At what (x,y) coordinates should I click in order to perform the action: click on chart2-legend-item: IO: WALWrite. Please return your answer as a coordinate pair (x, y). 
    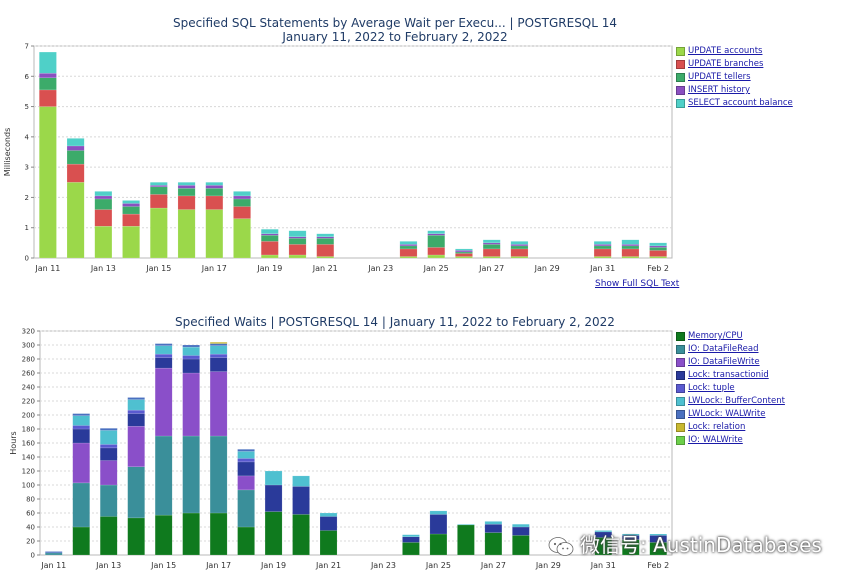
    Looking at the image, I should click on (730, 440).